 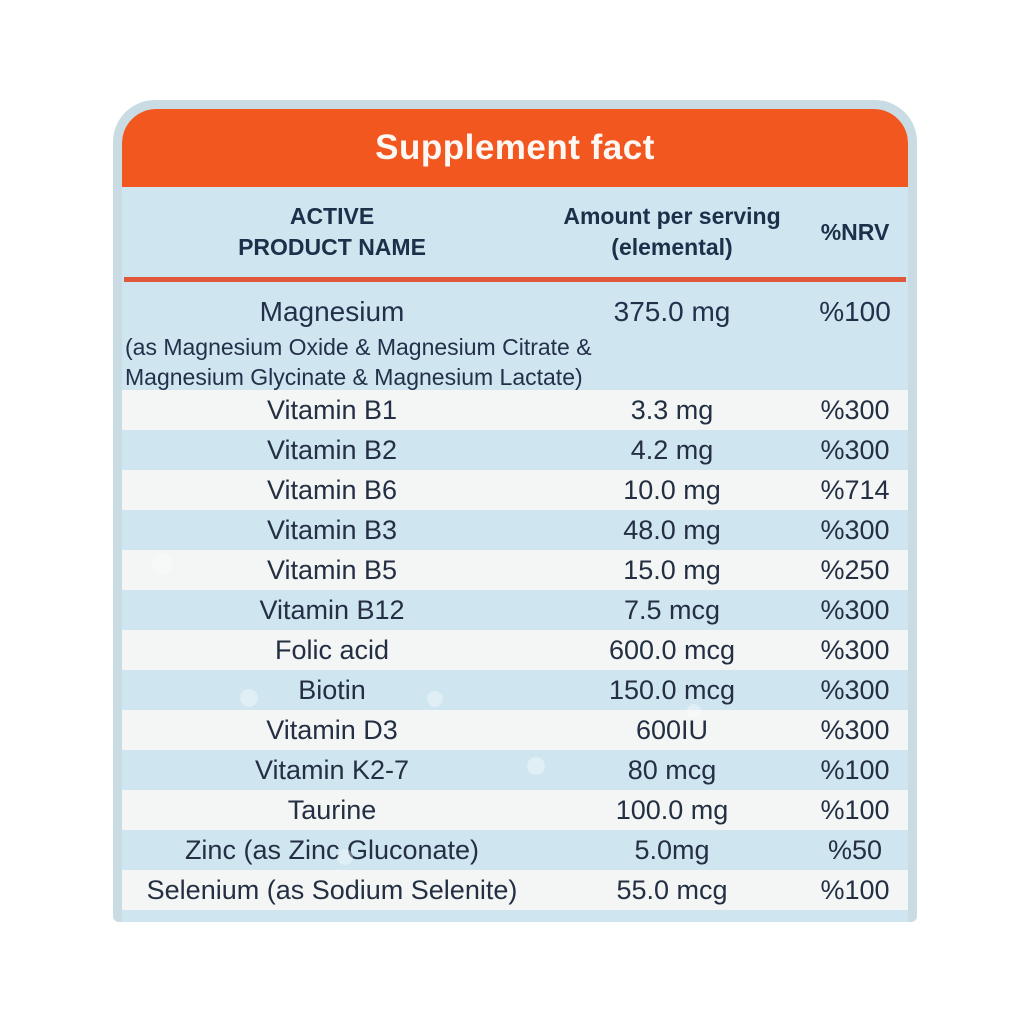 What do you see at coordinates (515, 610) in the screenshot?
I see `table-row: Vitamin B12 7.5 mcg %300` at bounding box center [515, 610].